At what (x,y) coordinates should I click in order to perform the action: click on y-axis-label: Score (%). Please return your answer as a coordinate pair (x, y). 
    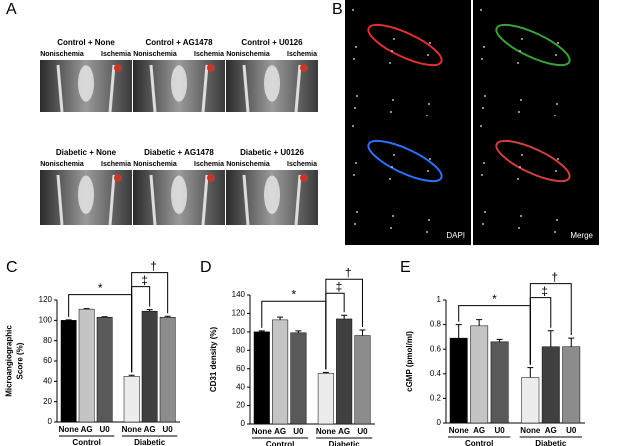
    Looking at the image, I should click on (20, 360).